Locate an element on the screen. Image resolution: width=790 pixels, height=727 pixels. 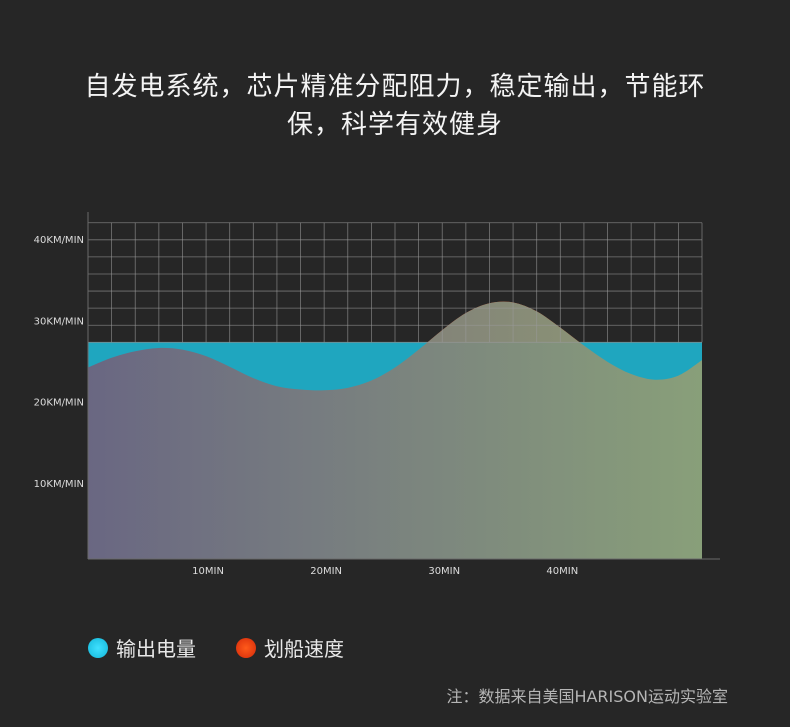
headline-line-1: 自发电系统，芯片精准分配阻力，稳定输出，节能环 is located at coordinates (395, 87).